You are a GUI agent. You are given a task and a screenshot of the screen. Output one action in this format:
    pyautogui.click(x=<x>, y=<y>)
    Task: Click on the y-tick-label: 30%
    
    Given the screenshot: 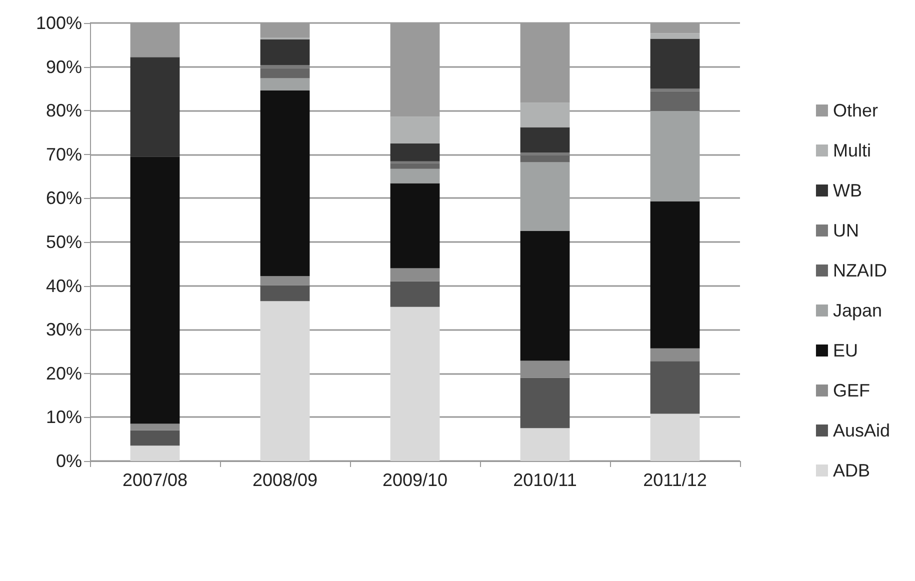 What is the action you would take?
    pyautogui.click(x=64, y=330)
    